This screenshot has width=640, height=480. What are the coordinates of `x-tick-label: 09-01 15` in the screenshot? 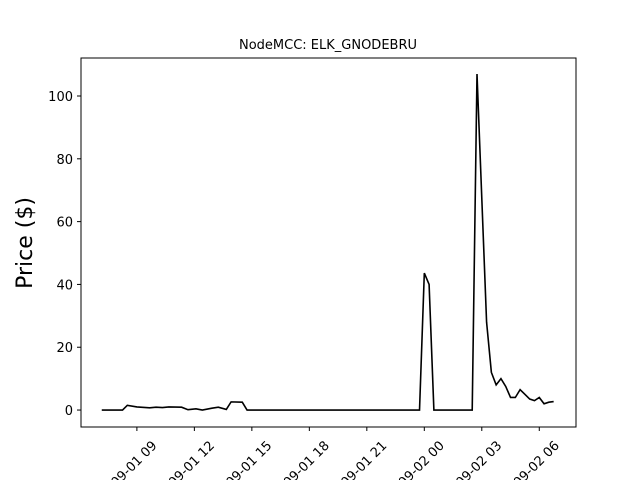 It's located at (249, 459).